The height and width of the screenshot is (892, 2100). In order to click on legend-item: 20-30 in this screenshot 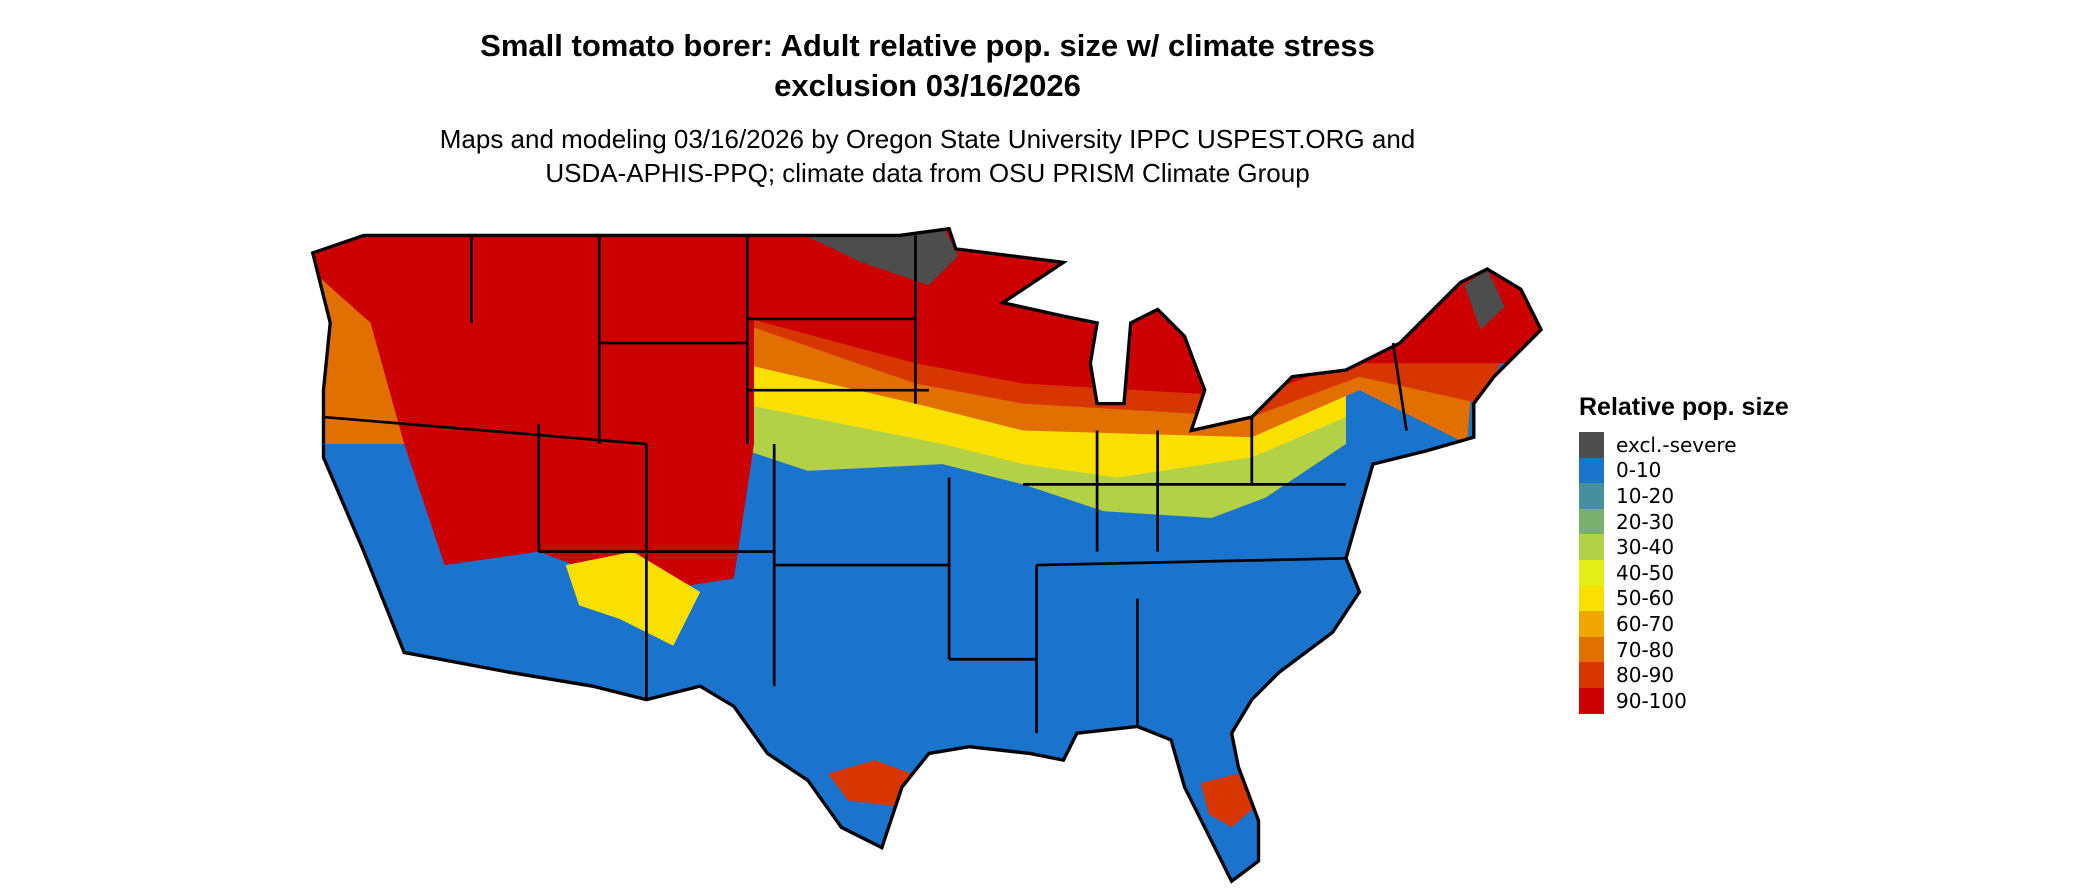, I will do `click(1684, 521)`.